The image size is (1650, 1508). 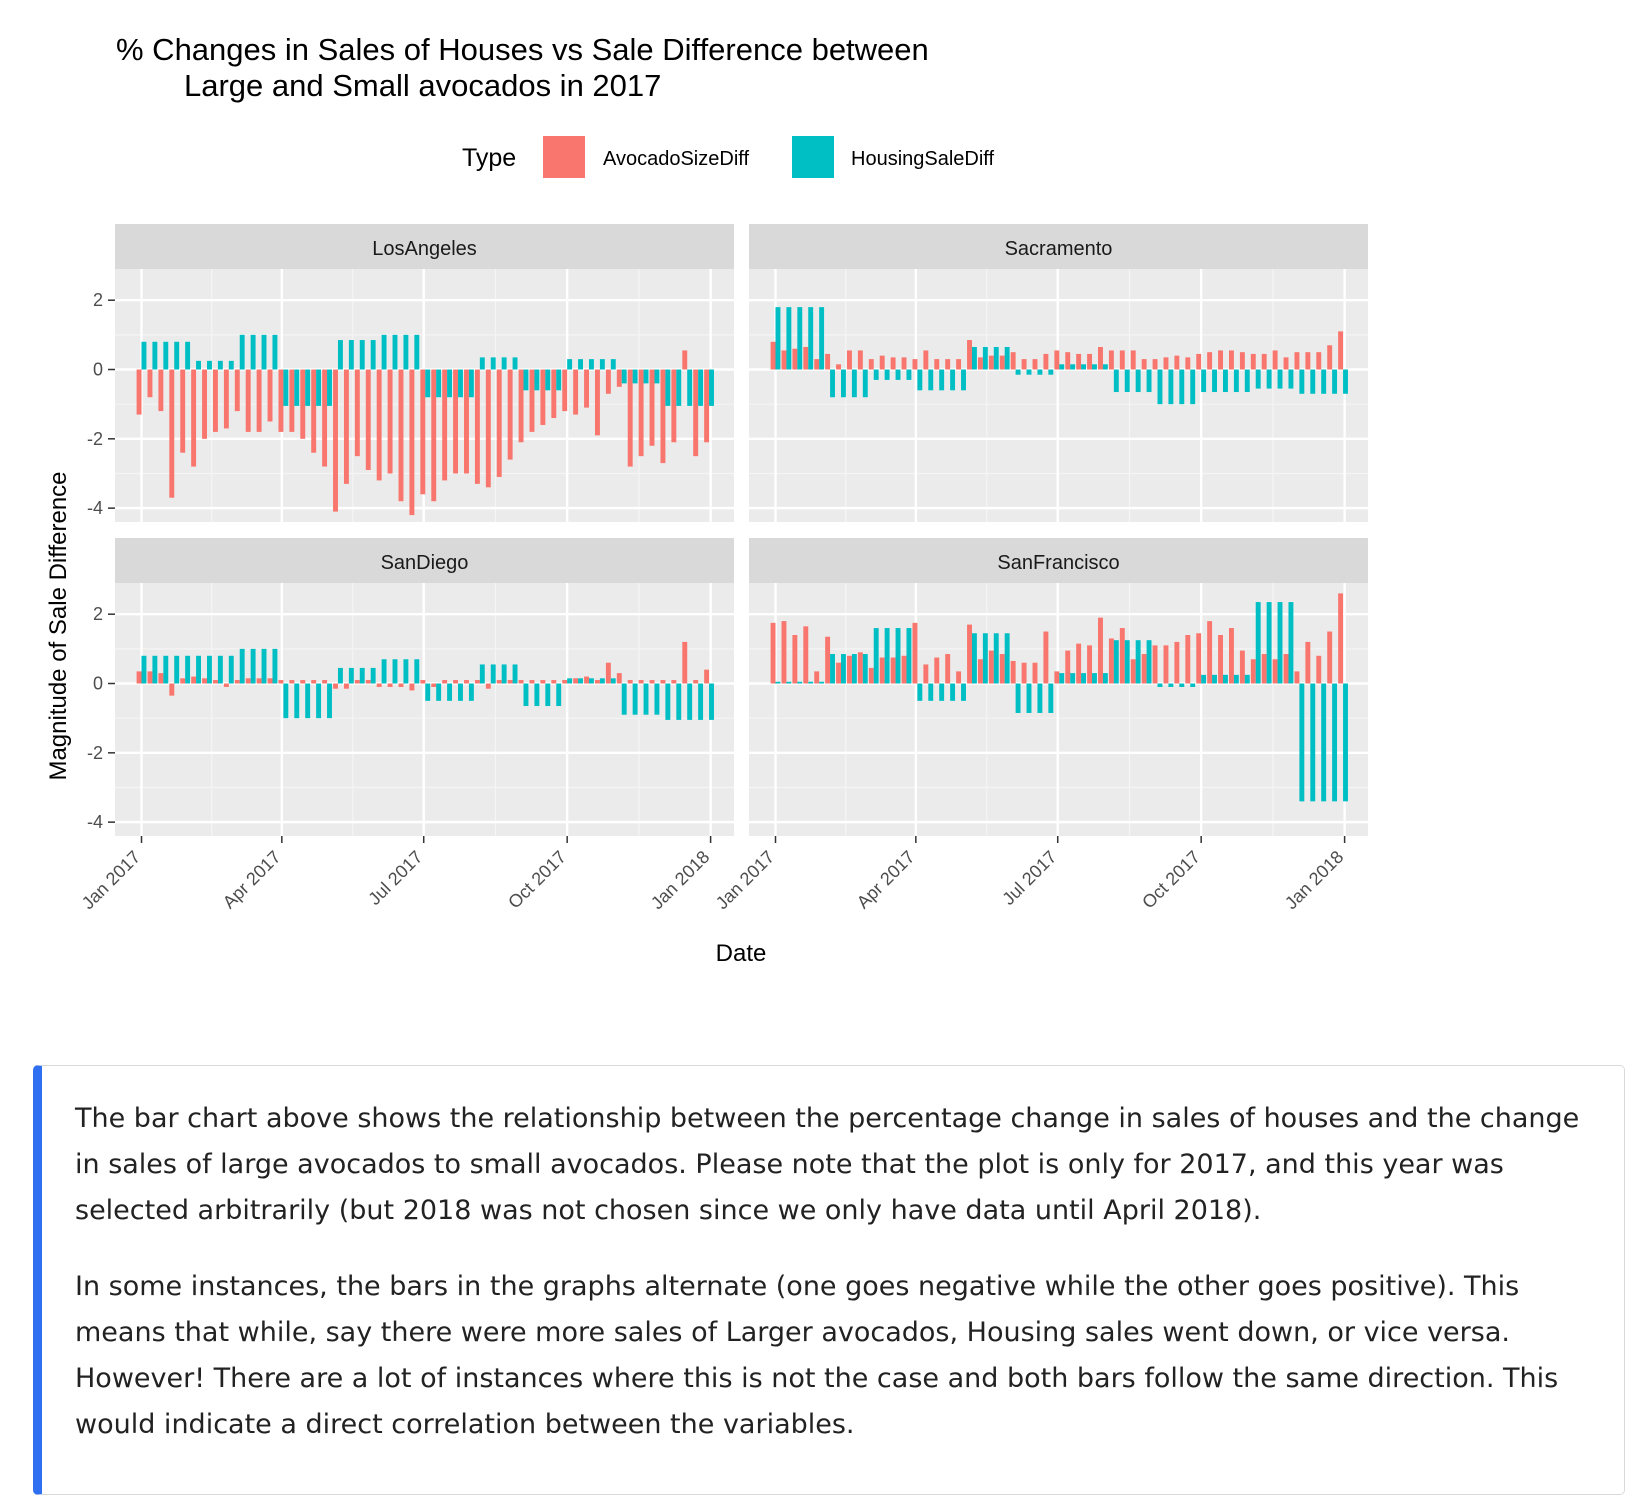 I want to click on facet-label: SanDiego, so click(x=425, y=563).